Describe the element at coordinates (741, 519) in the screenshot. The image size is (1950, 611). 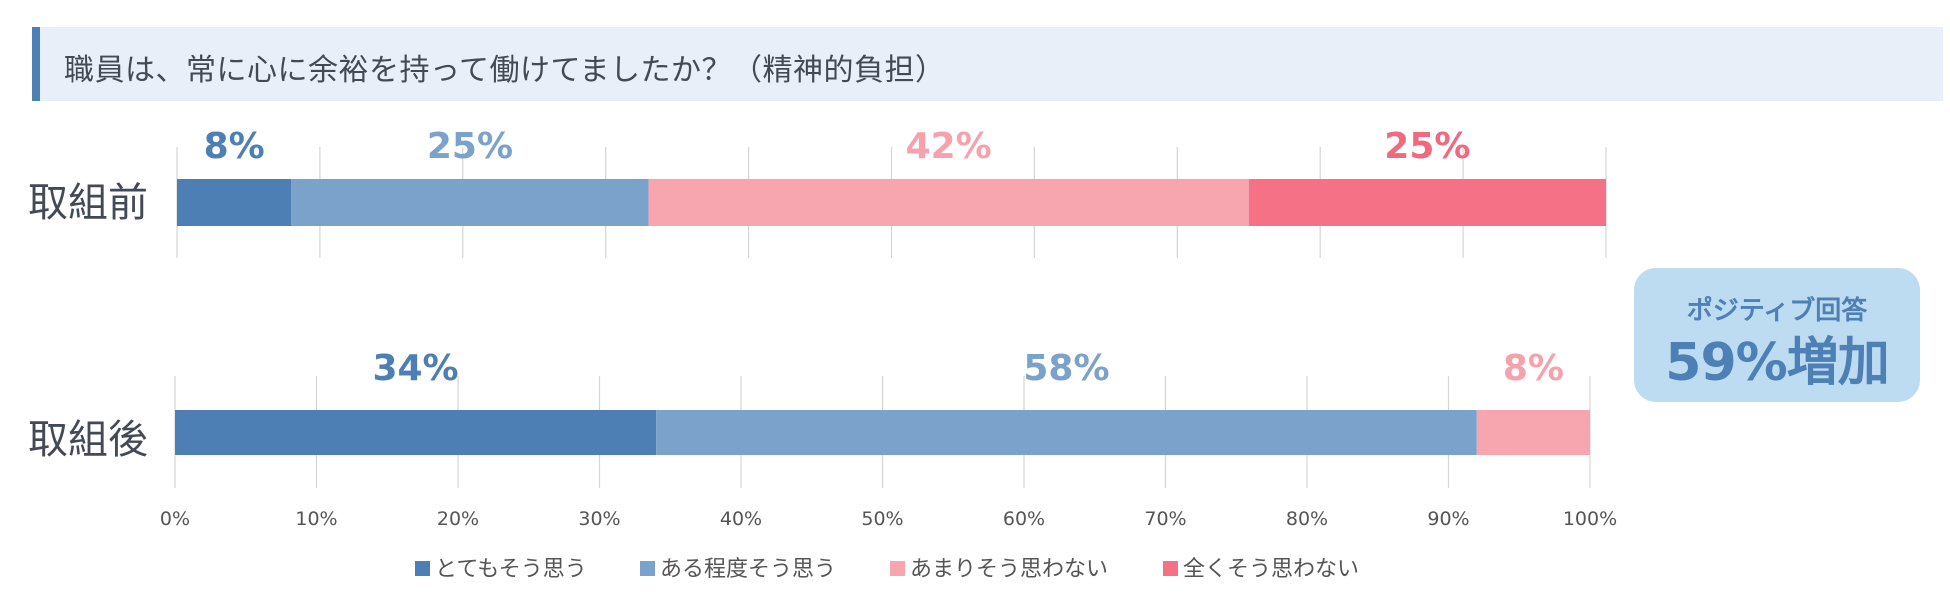
I see `x-tick-label: 40%` at that location.